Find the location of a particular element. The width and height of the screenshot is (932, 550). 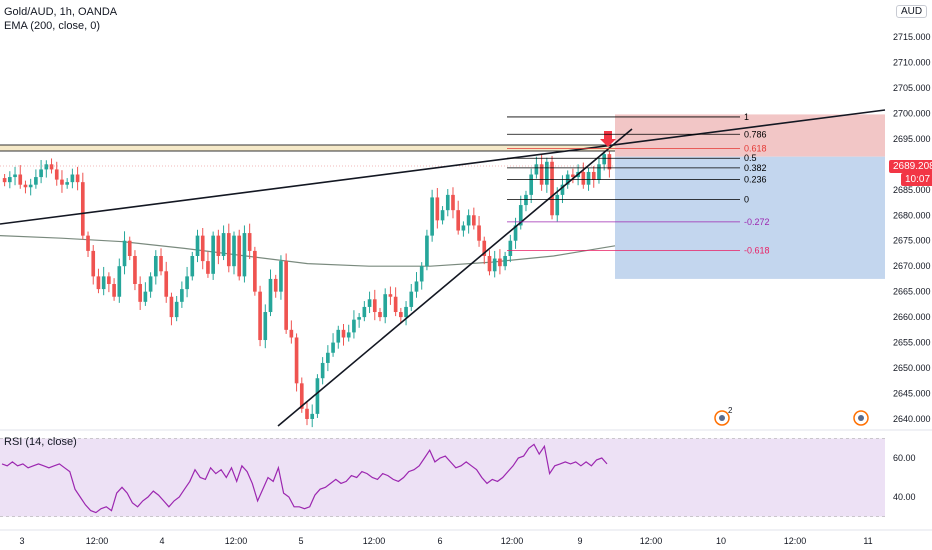

rsi-tick-label: 60.00 is located at coordinates (904, 458).